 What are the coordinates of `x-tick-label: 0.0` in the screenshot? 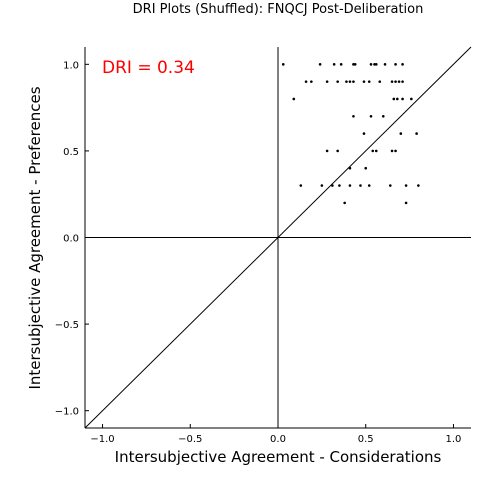 It's located at (278, 439).